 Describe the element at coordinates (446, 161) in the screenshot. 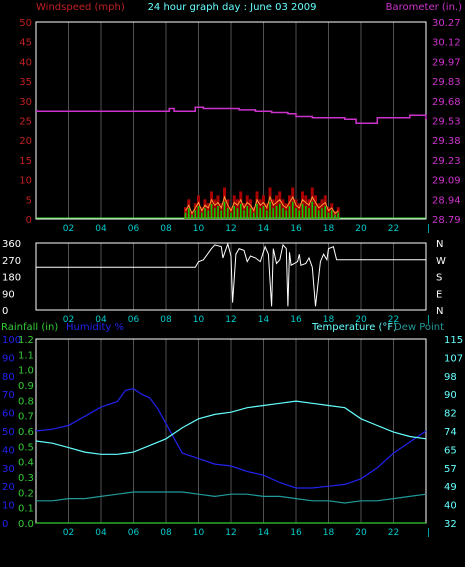

I see `baro-tick-label: 29.23` at that location.